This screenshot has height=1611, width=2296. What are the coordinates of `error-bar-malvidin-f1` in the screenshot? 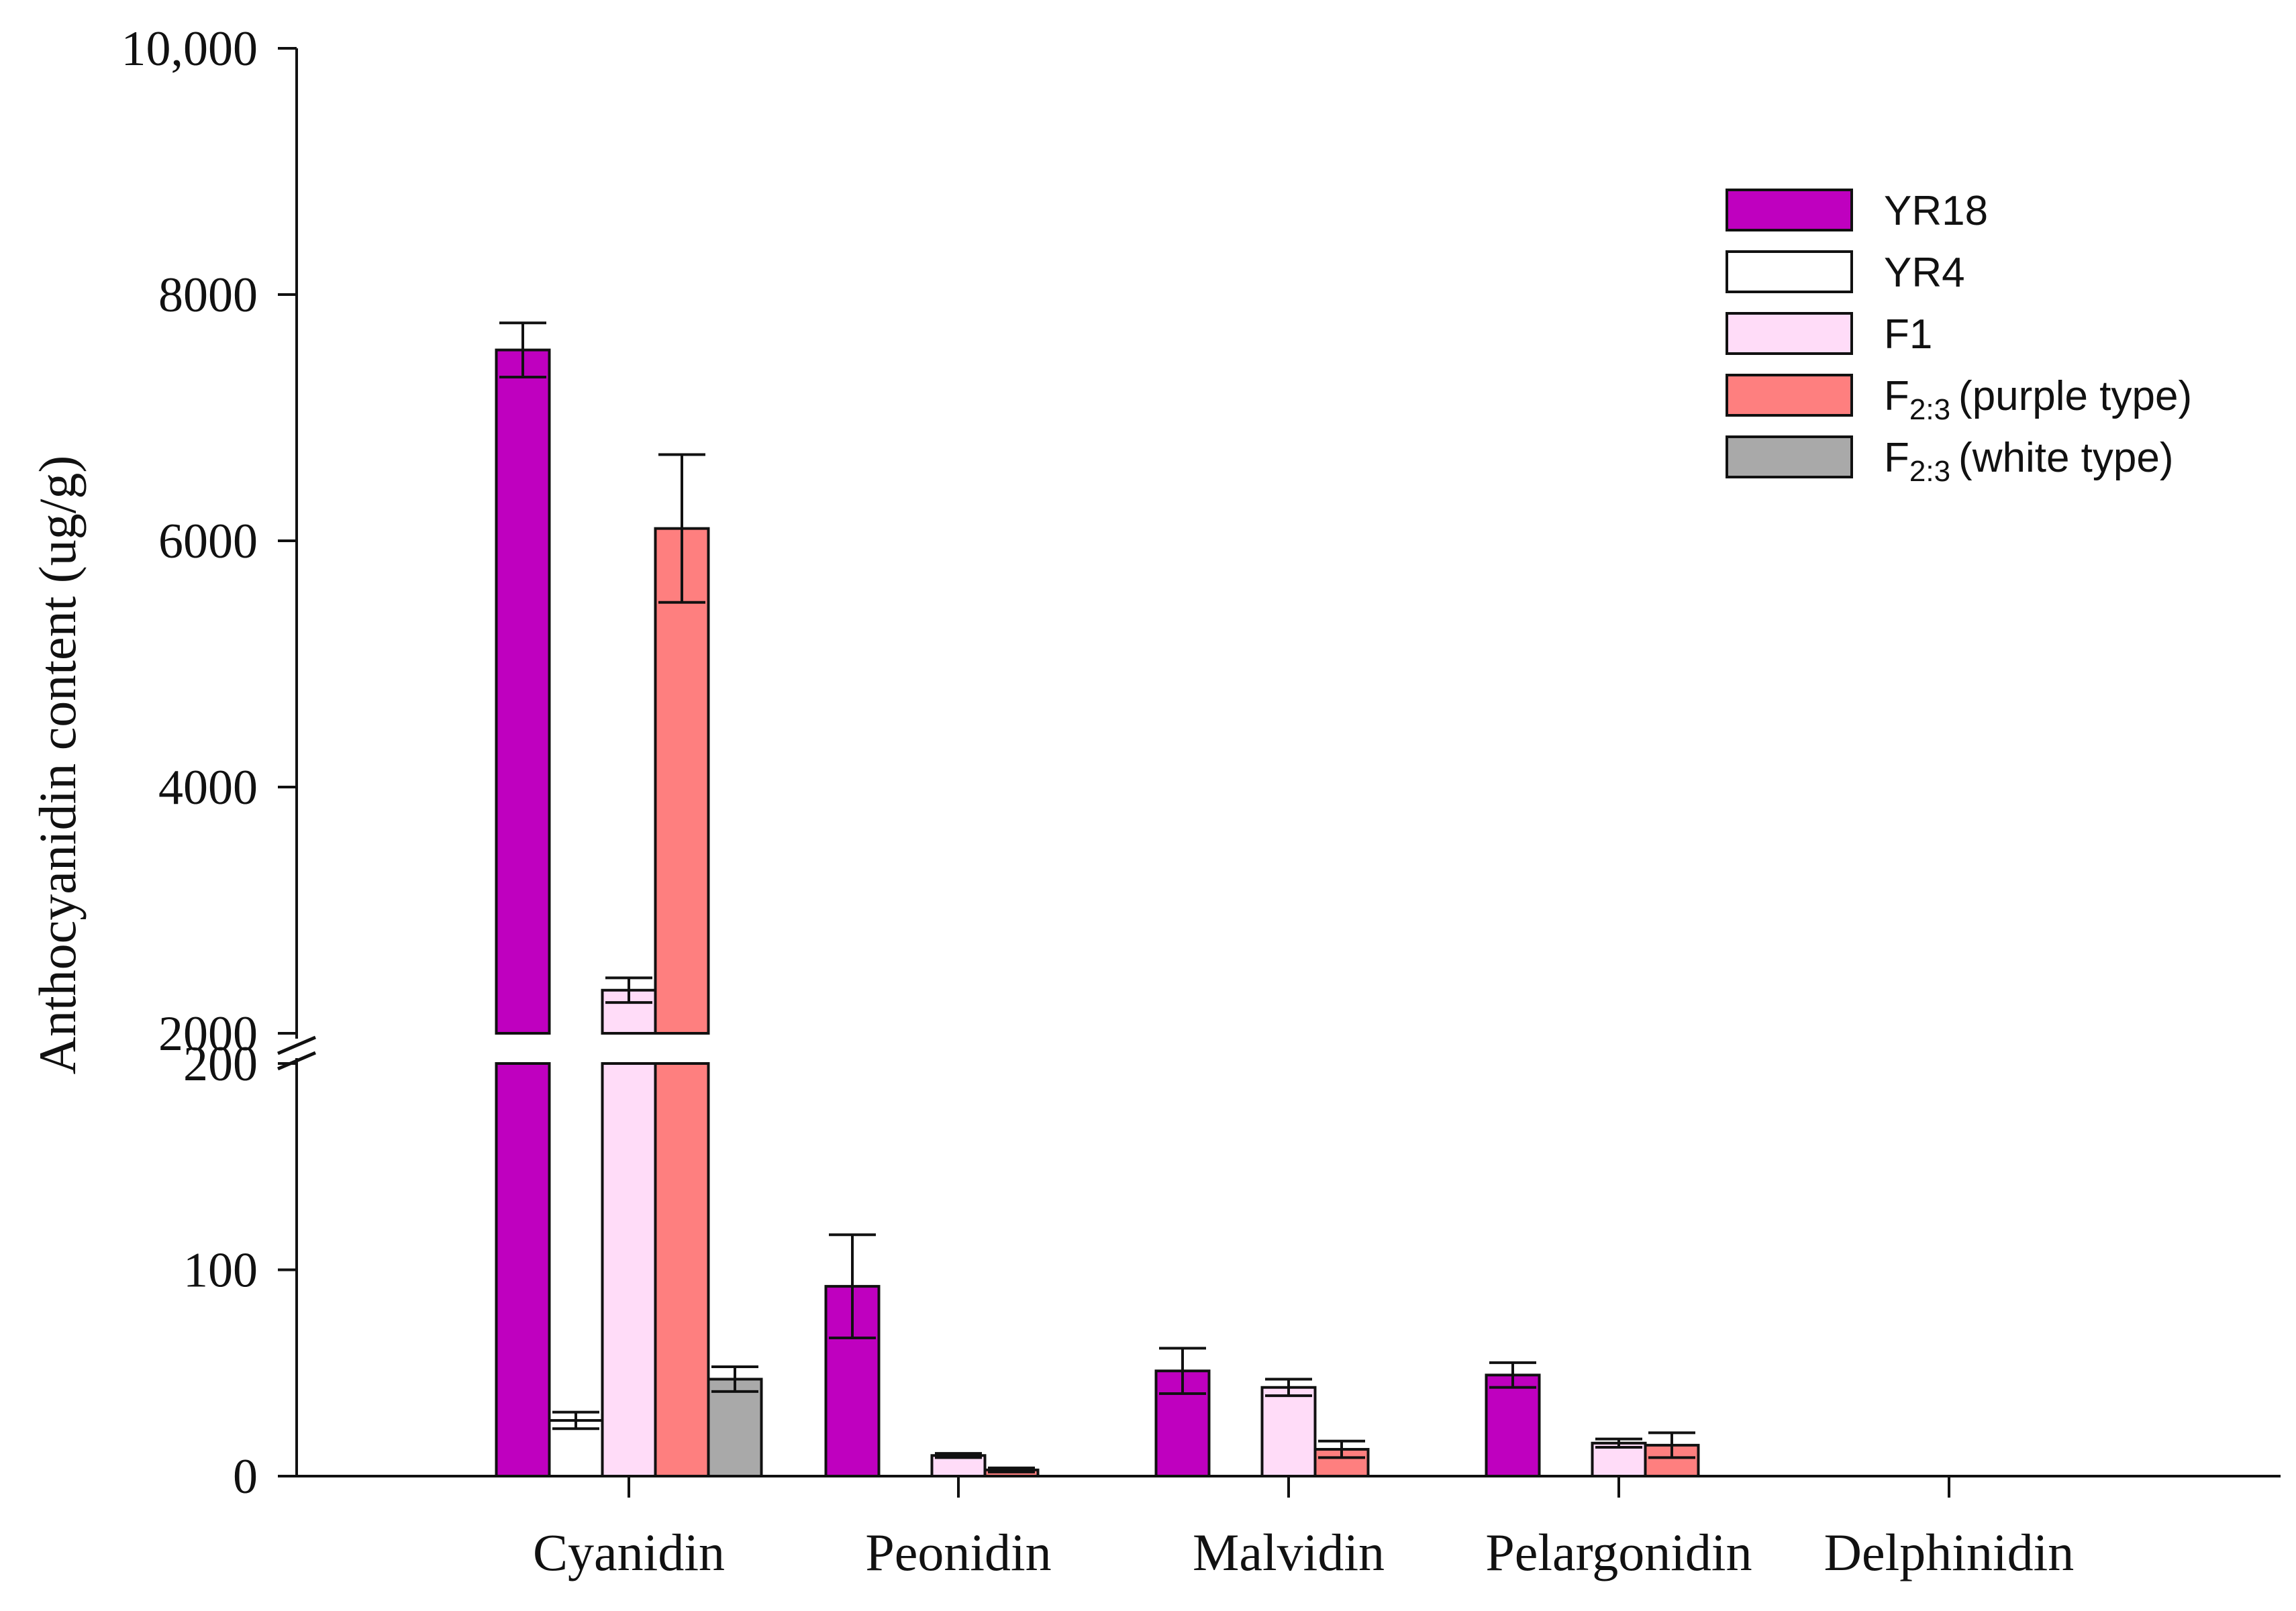 It's located at (1288, 1388).